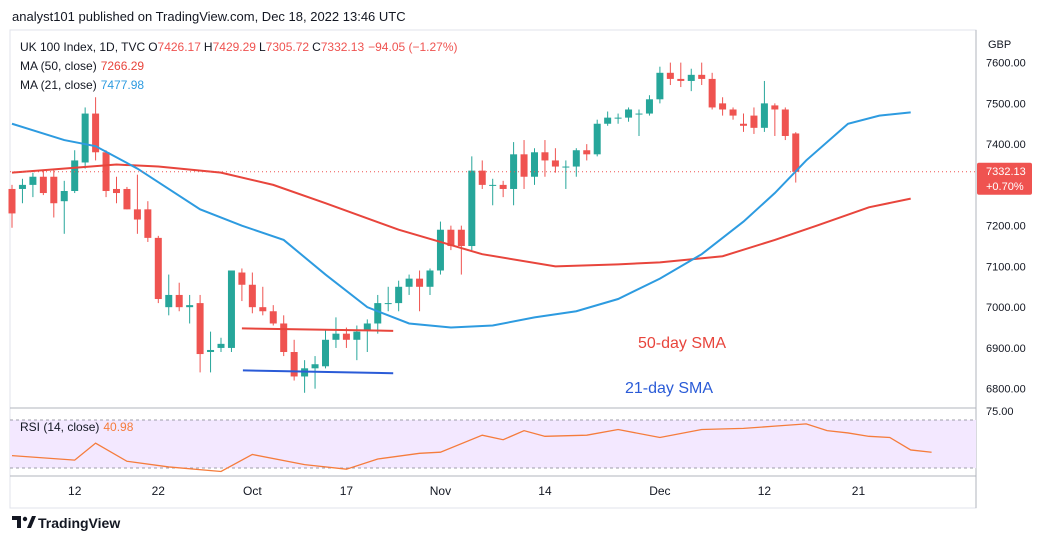  What do you see at coordinates (682, 343) in the screenshot?
I see `sma50-annotation-label: 50-day SMA` at bounding box center [682, 343].